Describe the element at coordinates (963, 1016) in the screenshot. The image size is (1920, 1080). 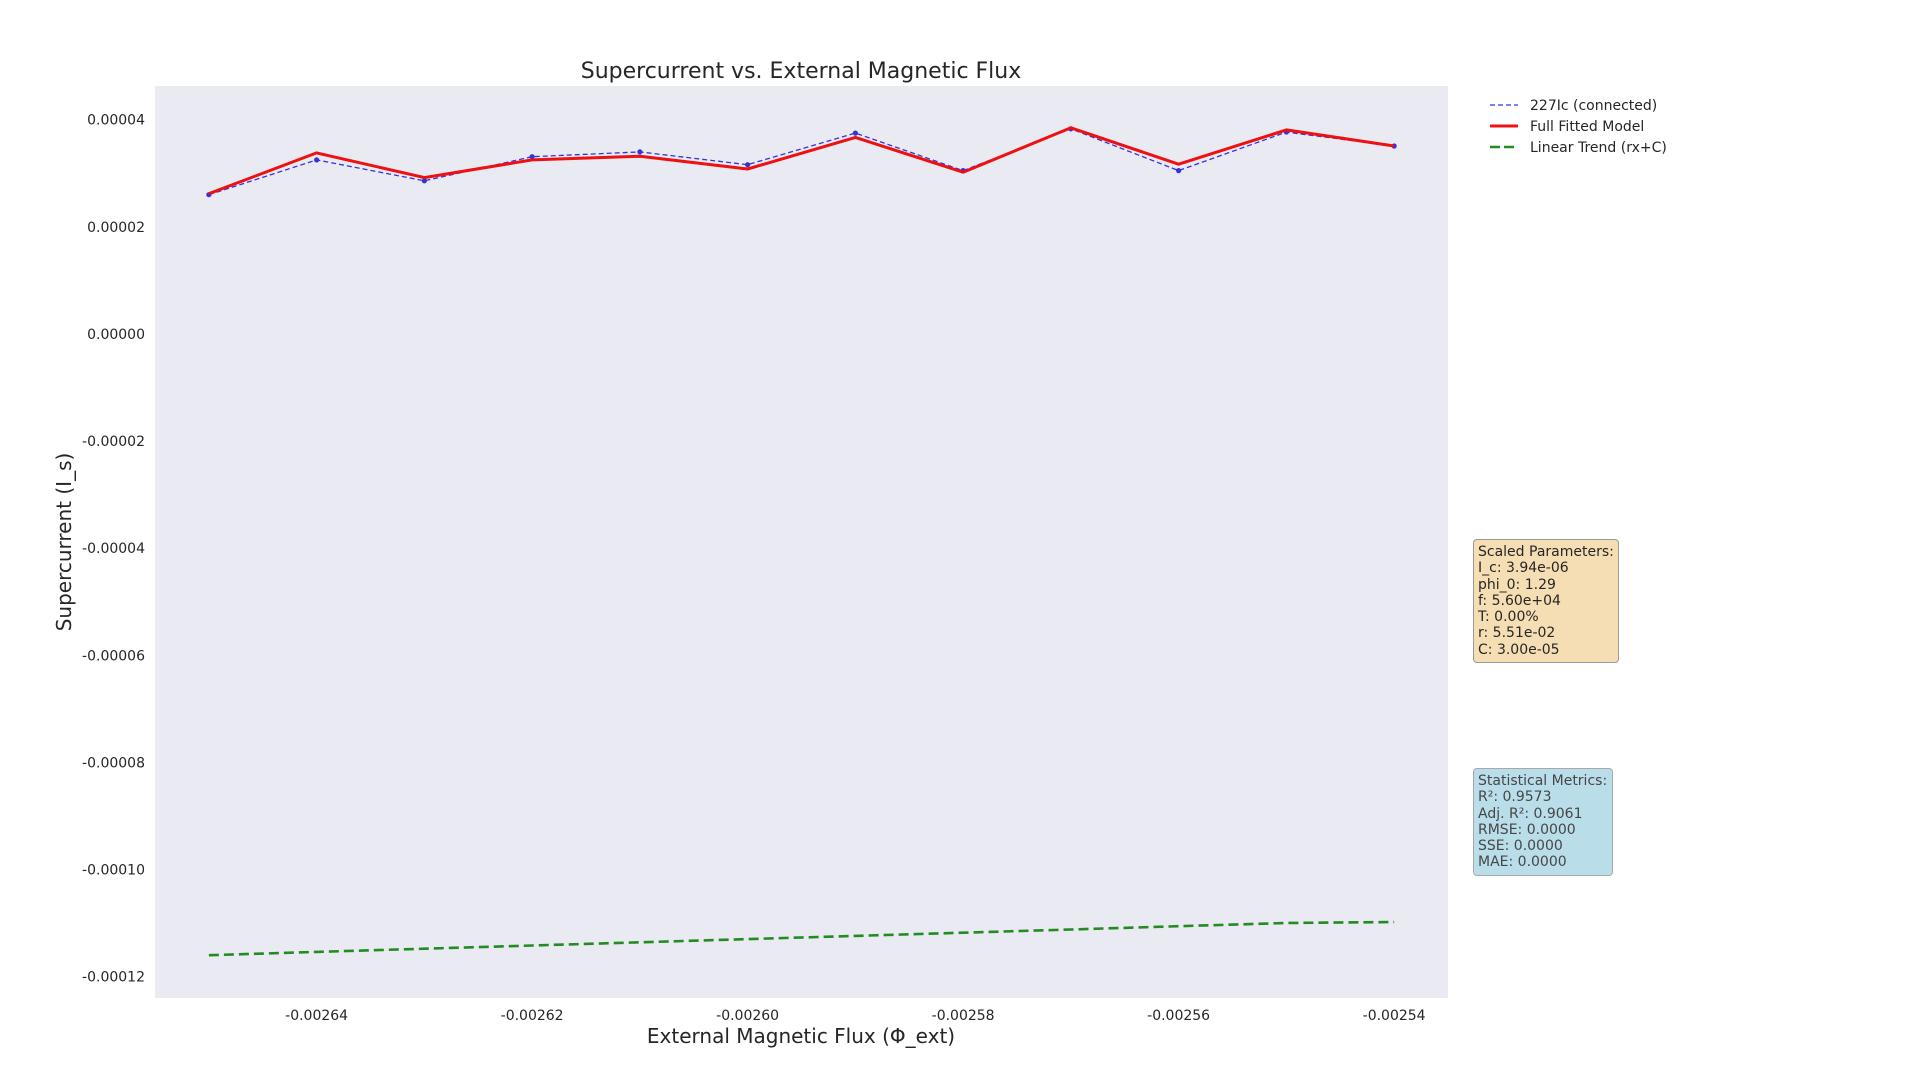
I see `x-tick-label: -0.00258` at that location.